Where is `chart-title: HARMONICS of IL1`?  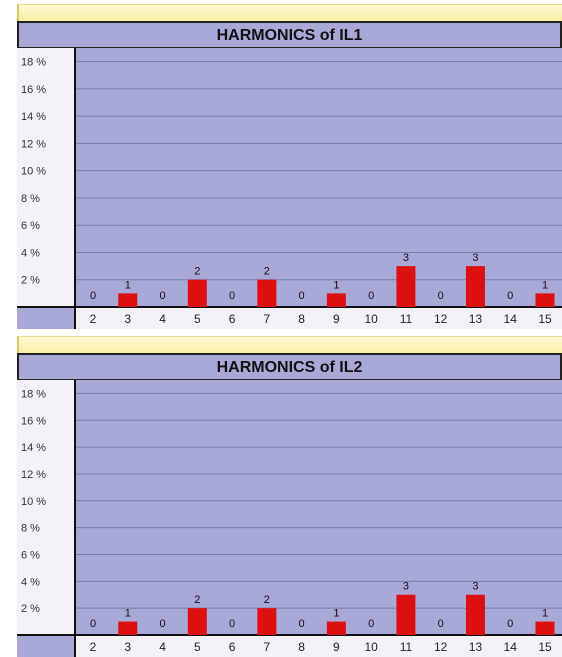 chart-title: HARMONICS of IL1 is located at coordinates (289, 35).